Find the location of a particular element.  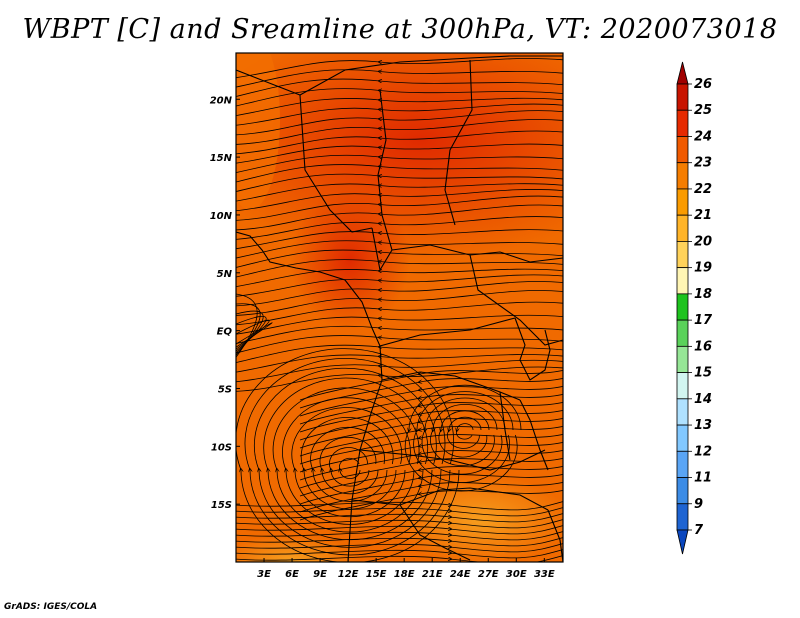

lat-tick-label: 10S is located at coordinates (221, 447).